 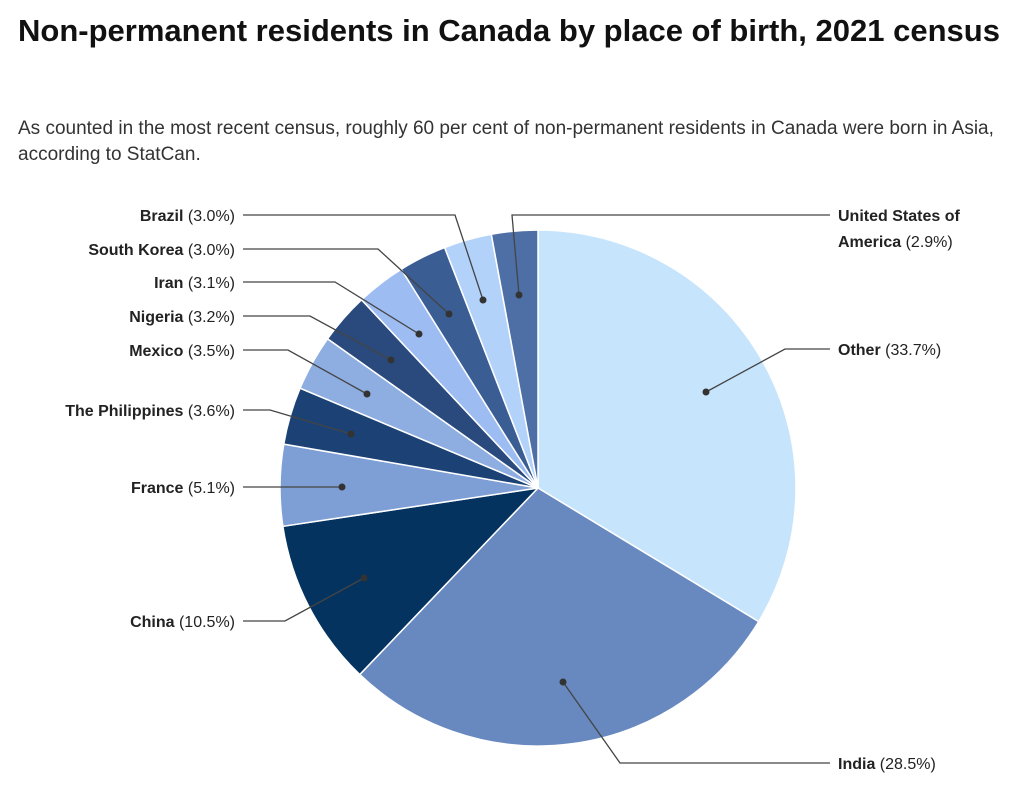 I want to click on pie-slice-china, so click(x=411, y=581).